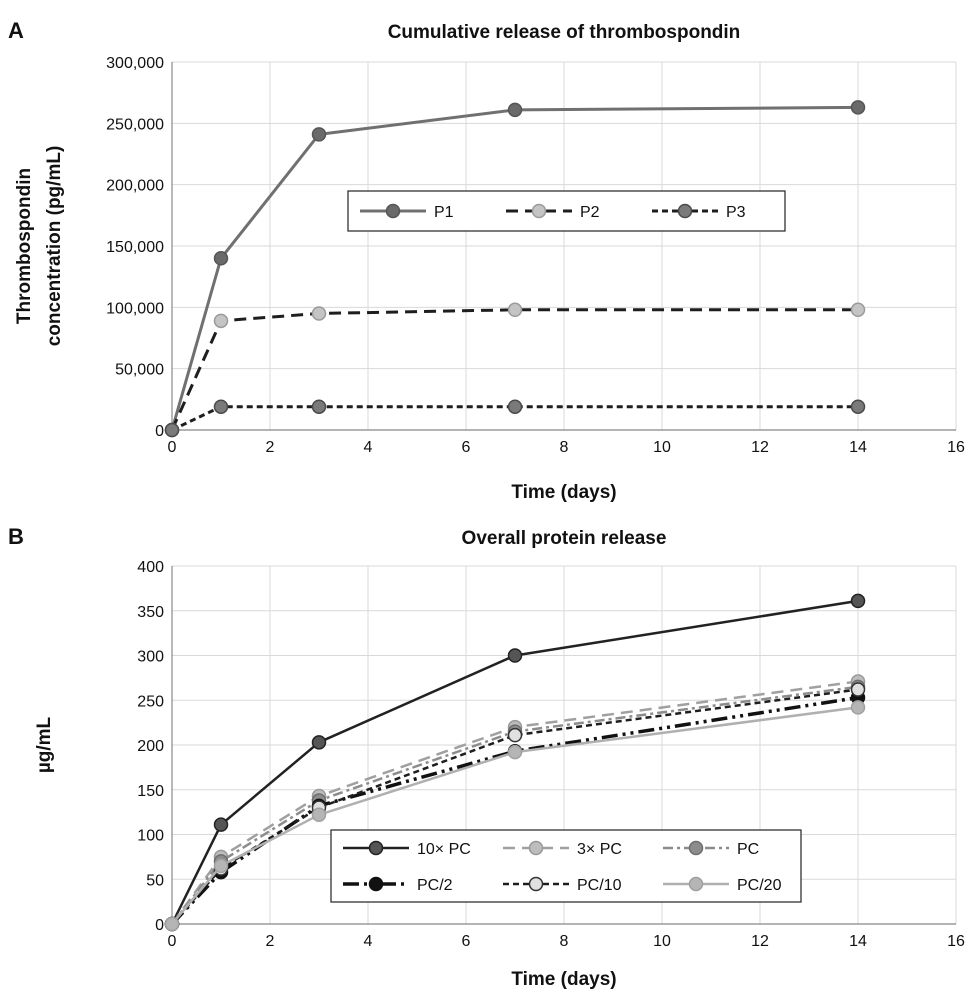  What do you see at coordinates (150, 657) in the screenshot?
I see `y-tick-label: 300` at bounding box center [150, 657].